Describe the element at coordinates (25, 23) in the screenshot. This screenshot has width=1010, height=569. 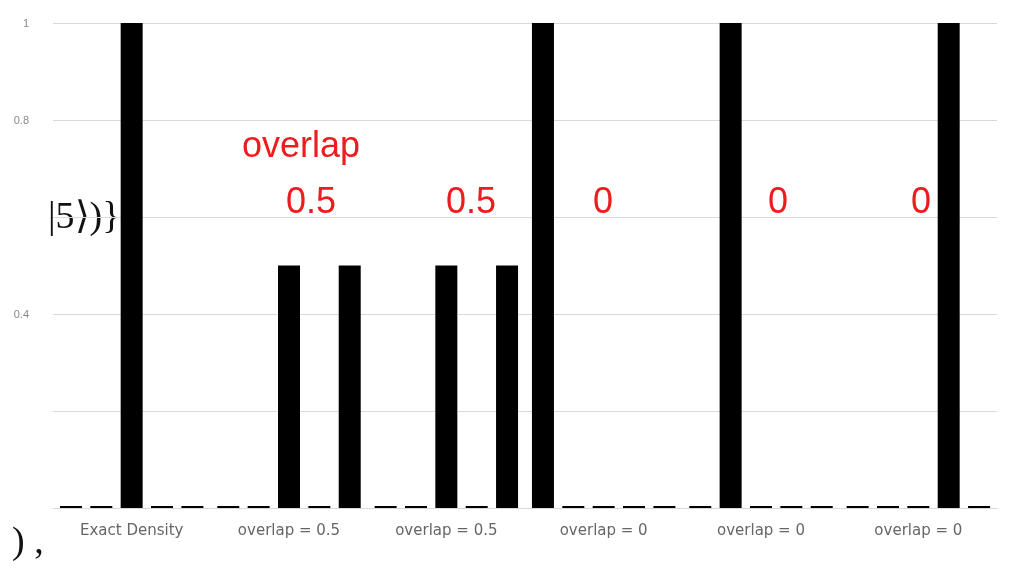
I see `y-tick-label: 1` at that location.